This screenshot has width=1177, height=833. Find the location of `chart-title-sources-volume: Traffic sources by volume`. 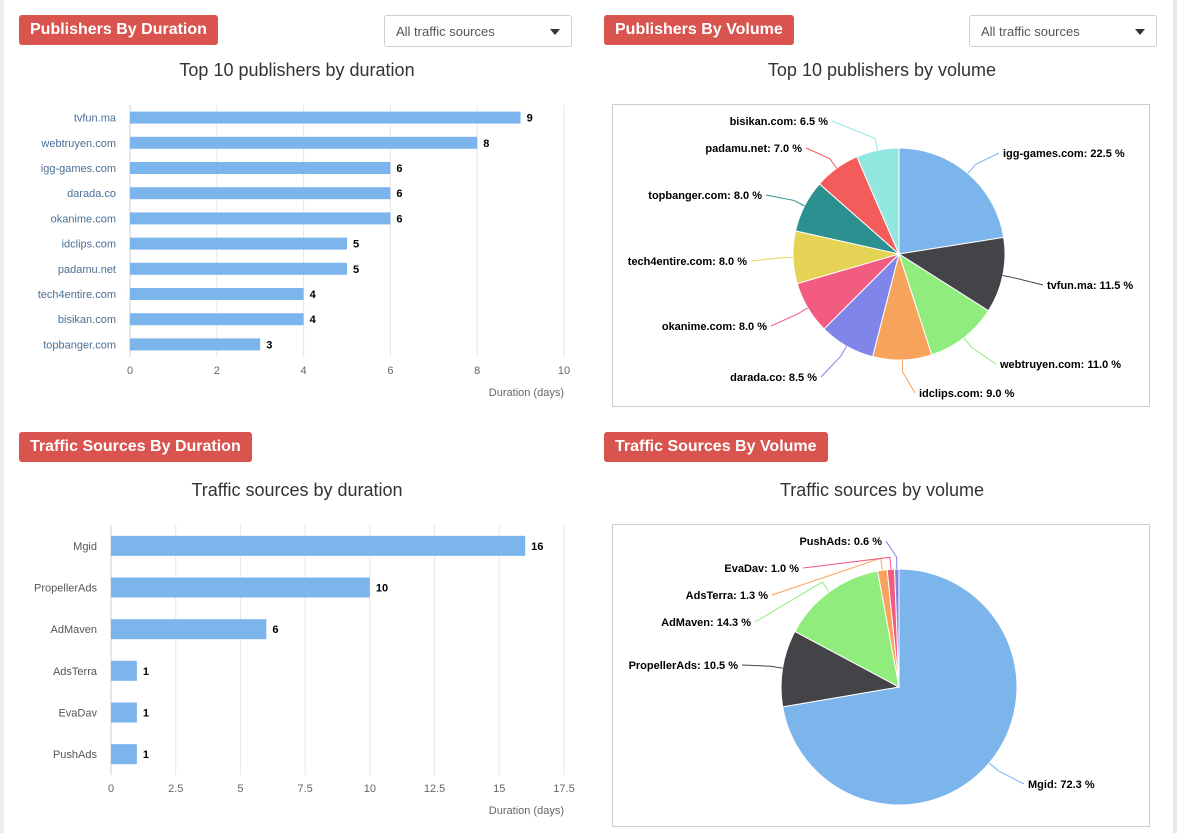

chart-title-sources-volume: Traffic sources by volume is located at coordinates (882, 490).